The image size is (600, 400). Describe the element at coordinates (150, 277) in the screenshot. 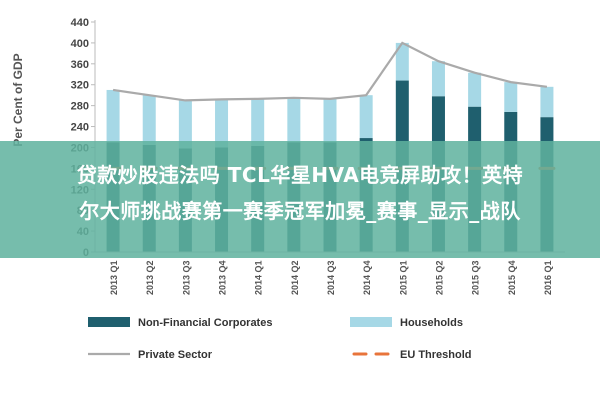

I see `x-tick-label: 2013 Q2` at that location.